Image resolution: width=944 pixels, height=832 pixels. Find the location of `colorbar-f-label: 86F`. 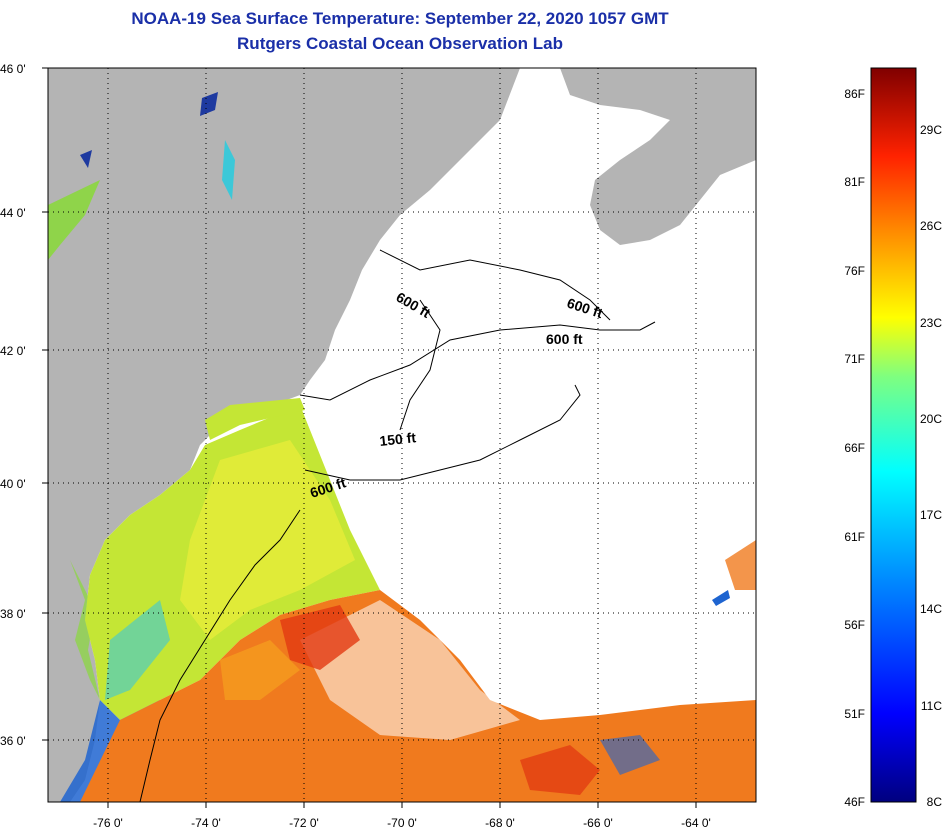

colorbar-f-label: 86F is located at coordinates (854, 94).